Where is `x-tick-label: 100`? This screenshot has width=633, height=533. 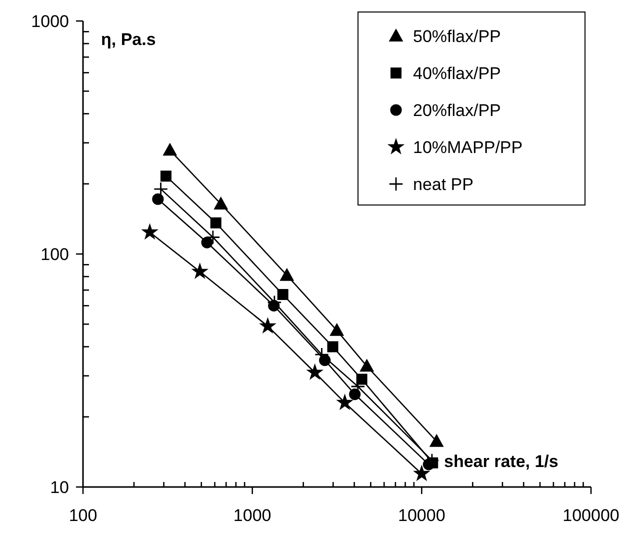
x-tick-label: 100 is located at coordinates (83, 515).